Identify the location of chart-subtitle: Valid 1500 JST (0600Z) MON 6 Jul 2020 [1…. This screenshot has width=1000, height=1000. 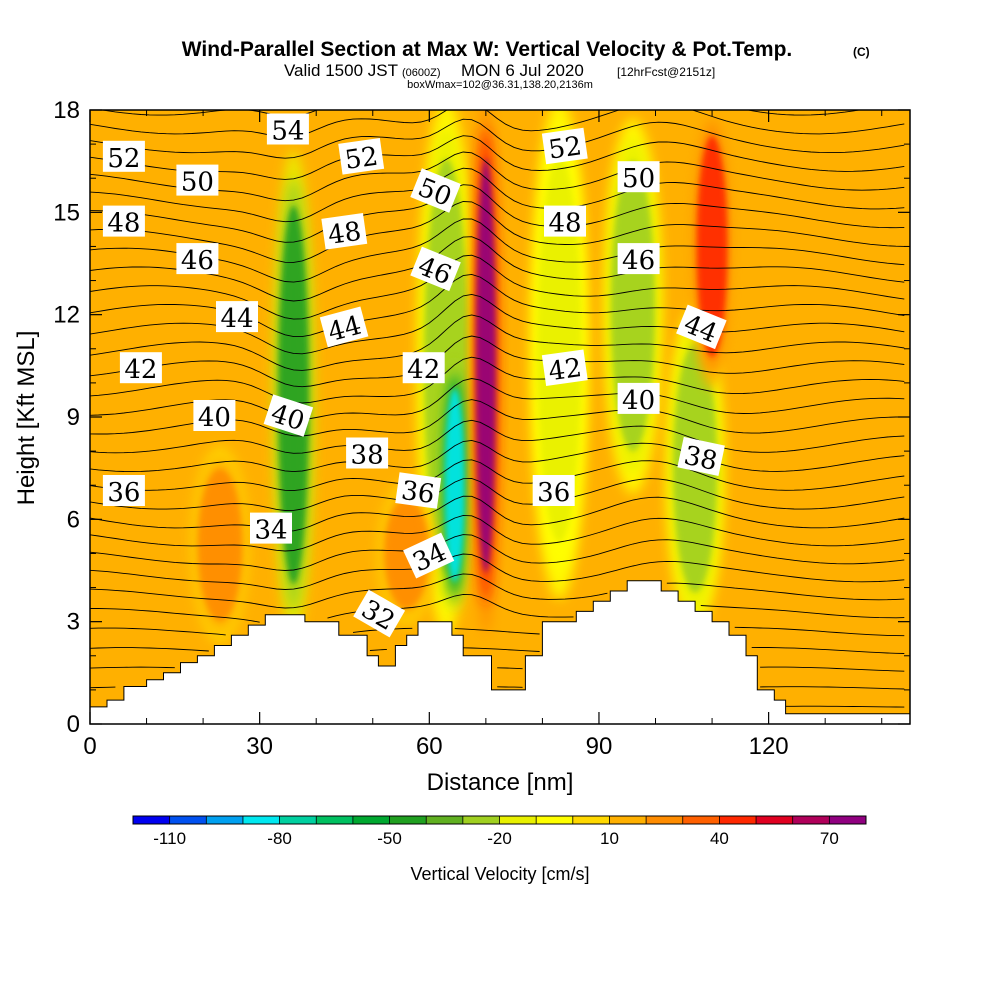
(499, 70).